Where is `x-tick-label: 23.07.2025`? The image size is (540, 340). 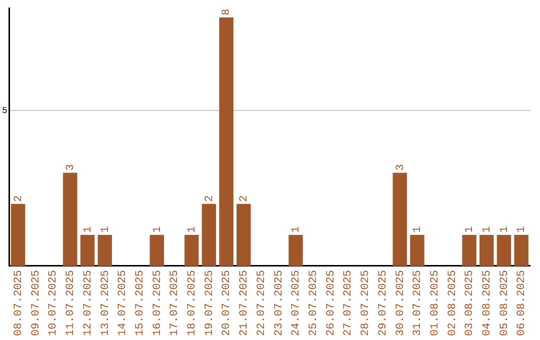 x-tick-label: 23.07.2025 is located at coordinates (279, 303).